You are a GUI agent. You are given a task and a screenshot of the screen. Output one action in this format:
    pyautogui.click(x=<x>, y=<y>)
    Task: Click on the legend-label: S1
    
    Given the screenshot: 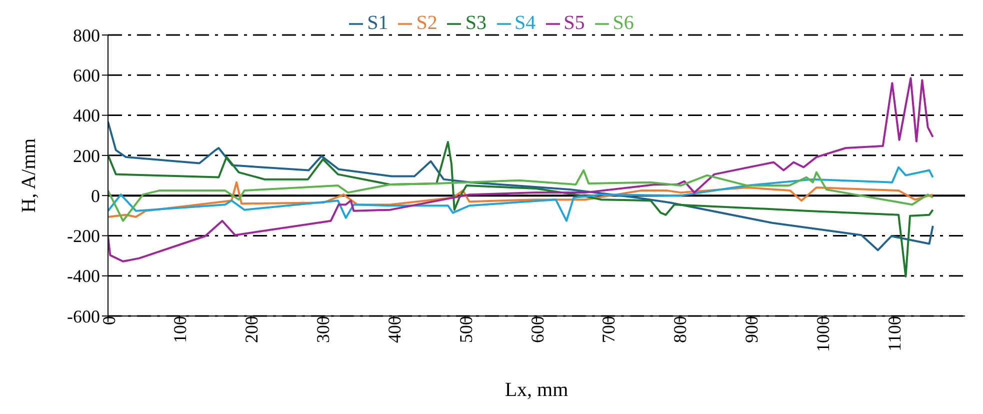 What is the action you would take?
    pyautogui.click(x=377, y=23)
    